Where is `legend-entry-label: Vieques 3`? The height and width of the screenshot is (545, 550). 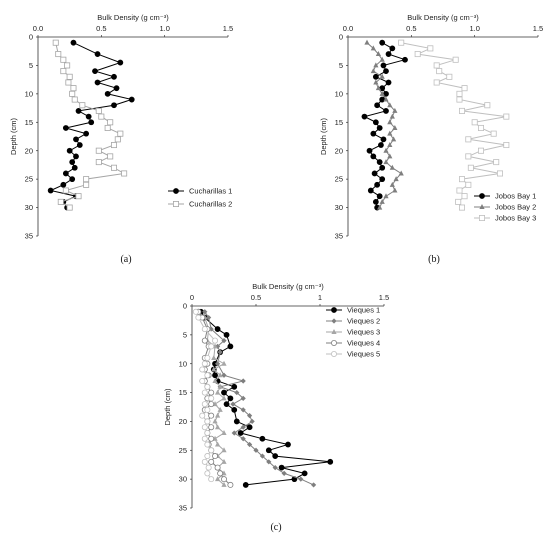
legend-entry-label: Vieques 3 is located at coordinates (363, 332).